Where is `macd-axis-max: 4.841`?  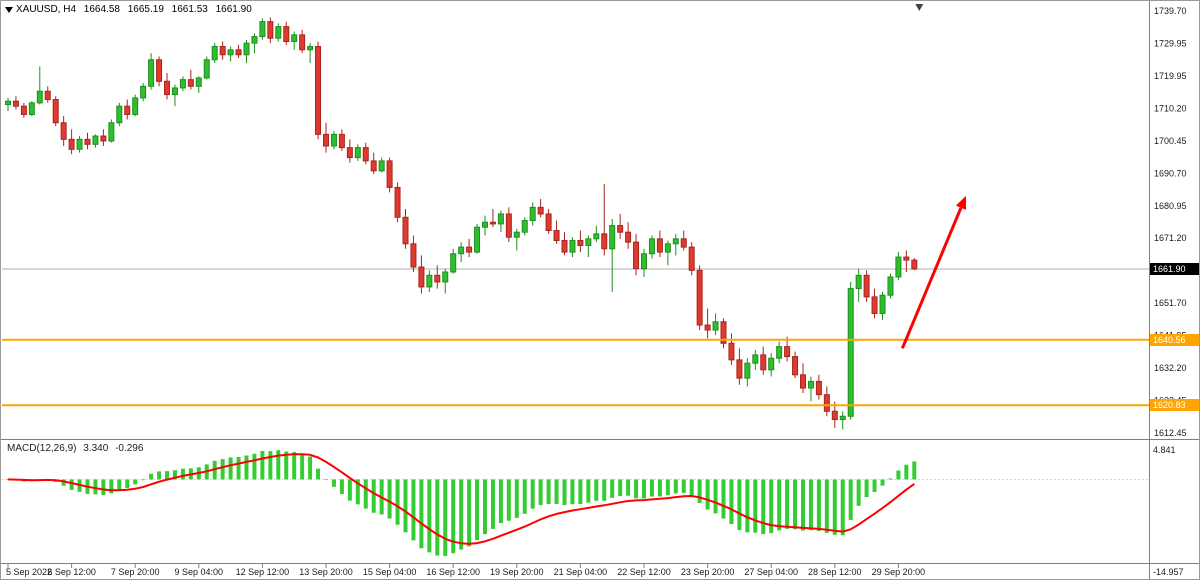 macd-axis-max: 4.841 is located at coordinates (1164, 450).